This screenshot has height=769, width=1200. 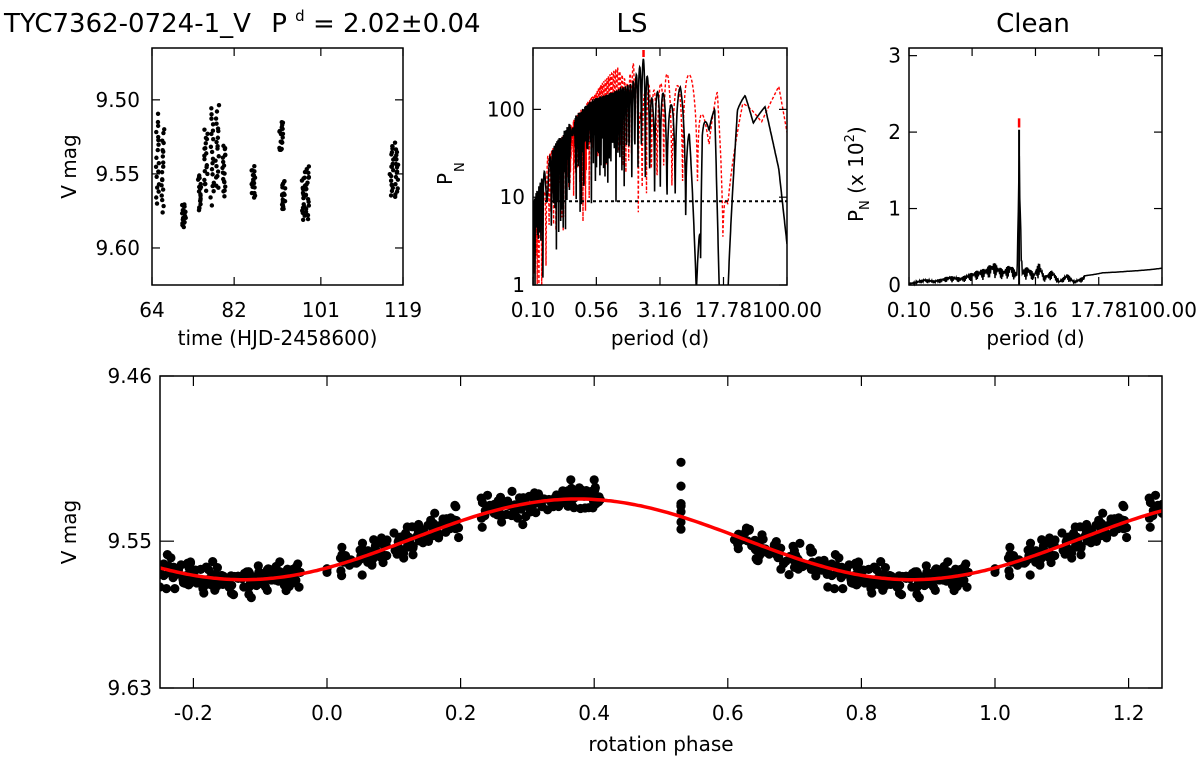 What do you see at coordinates (233, 310) in the screenshot?
I see `light-curve-xtick-label: 82` at bounding box center [233, 310].